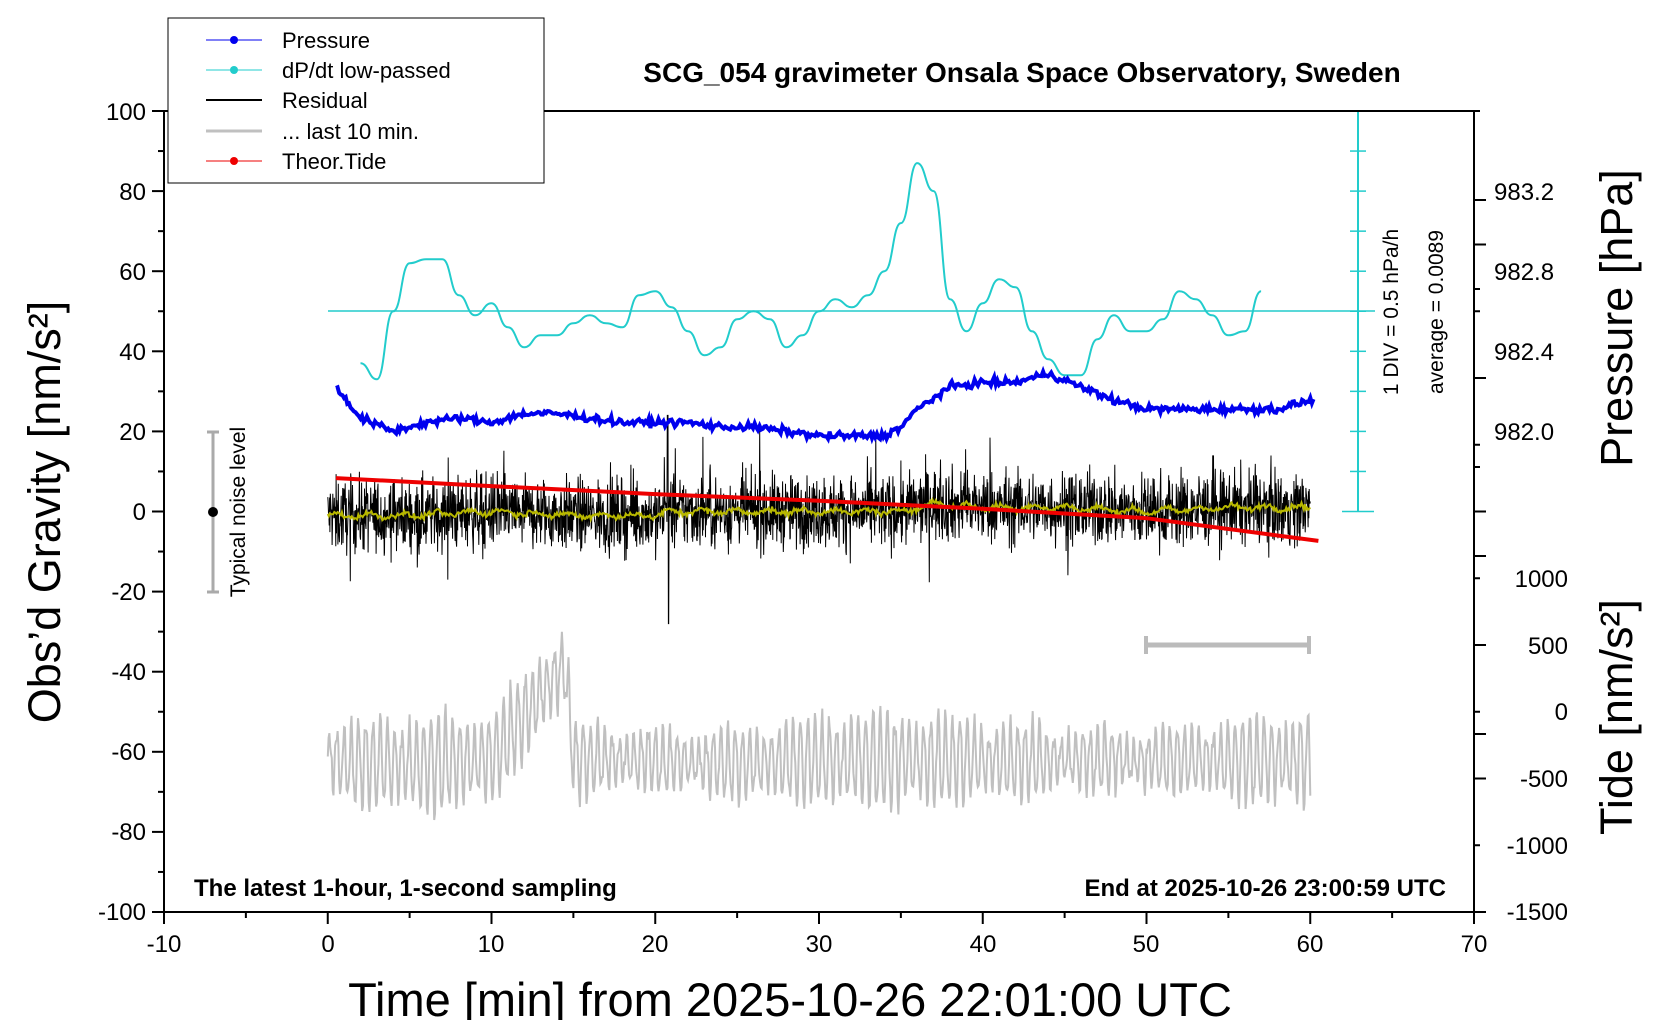  I want to click on annotation-right: End at 2025-10-26 23:00:59 UTC, so click(1266, 888).